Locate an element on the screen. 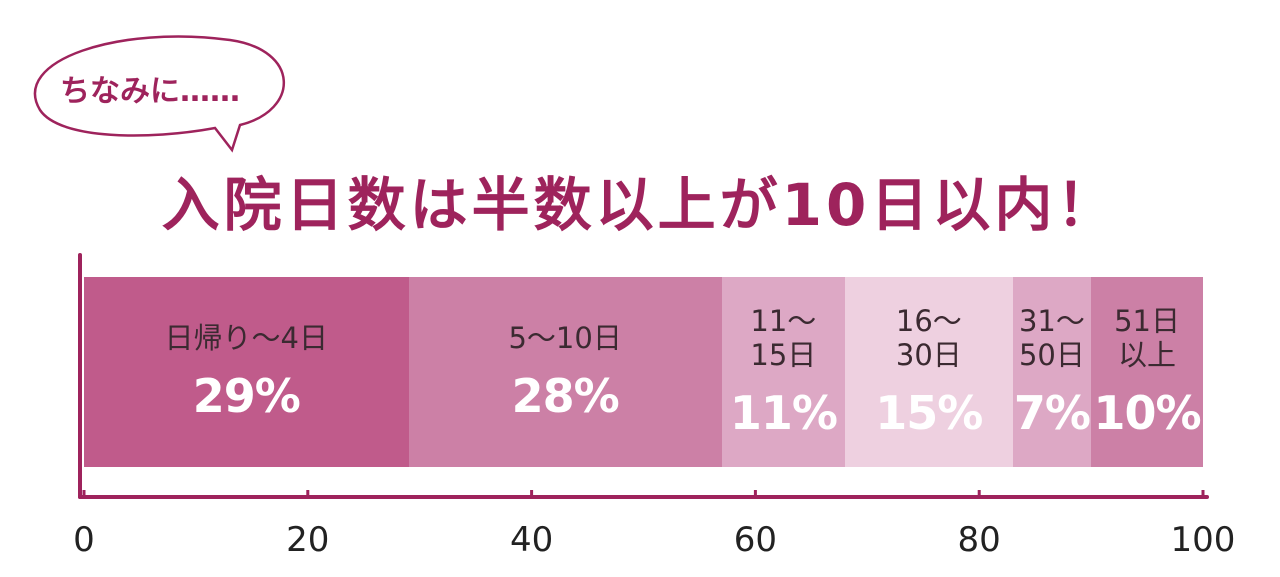 The height and width of the screenshot is (577, 1280). value-label: 29% is located at coordinates (246, 396).